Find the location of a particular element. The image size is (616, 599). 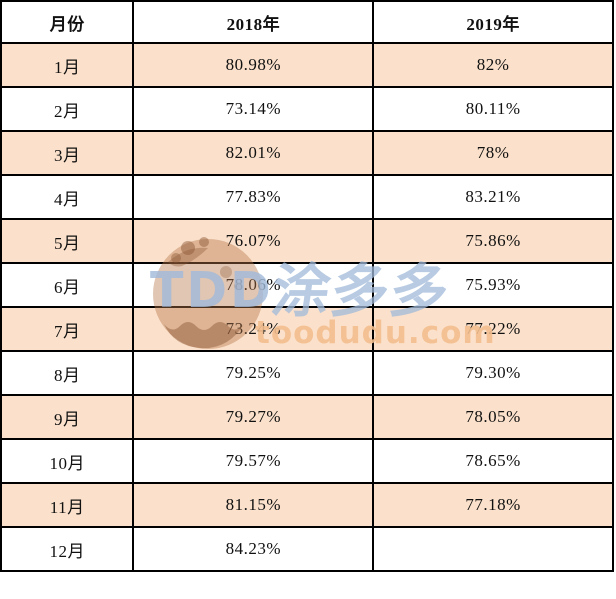

value-2019-cell: 82% is located at coordinates (493, 65).